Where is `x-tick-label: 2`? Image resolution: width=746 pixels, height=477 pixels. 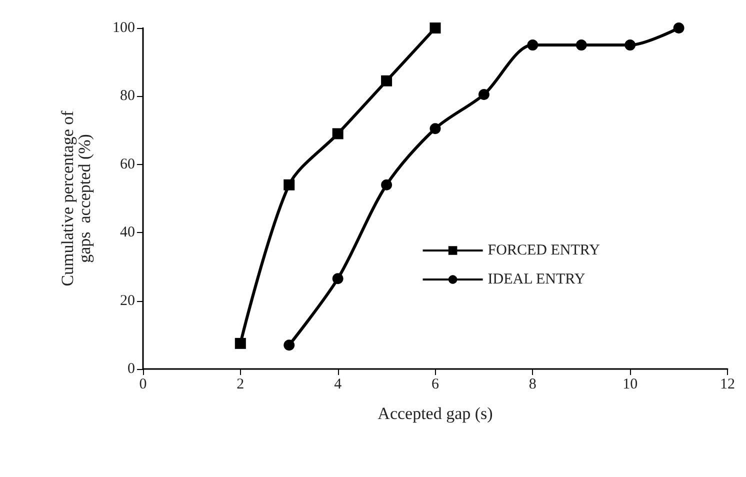 x-tick-label: 2 is located at coordinates (240, 384).